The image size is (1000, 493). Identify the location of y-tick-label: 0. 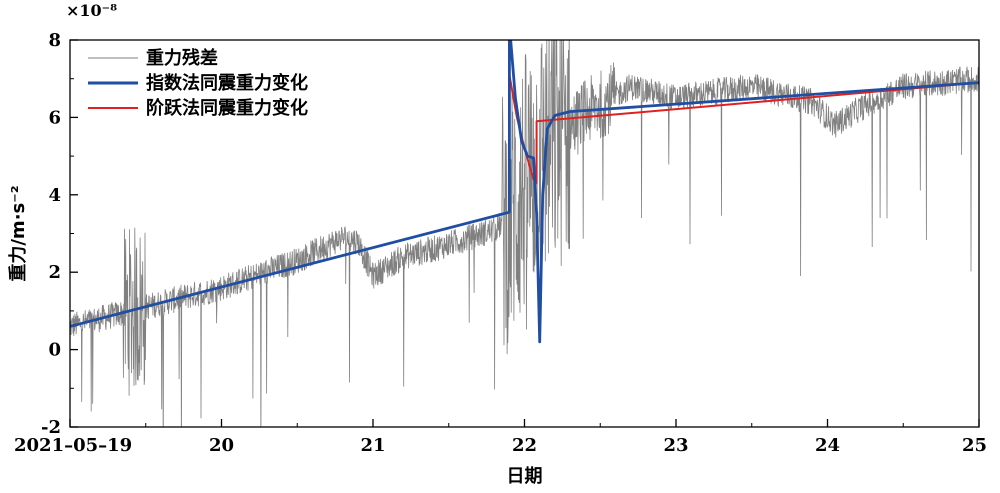
(54, 350).